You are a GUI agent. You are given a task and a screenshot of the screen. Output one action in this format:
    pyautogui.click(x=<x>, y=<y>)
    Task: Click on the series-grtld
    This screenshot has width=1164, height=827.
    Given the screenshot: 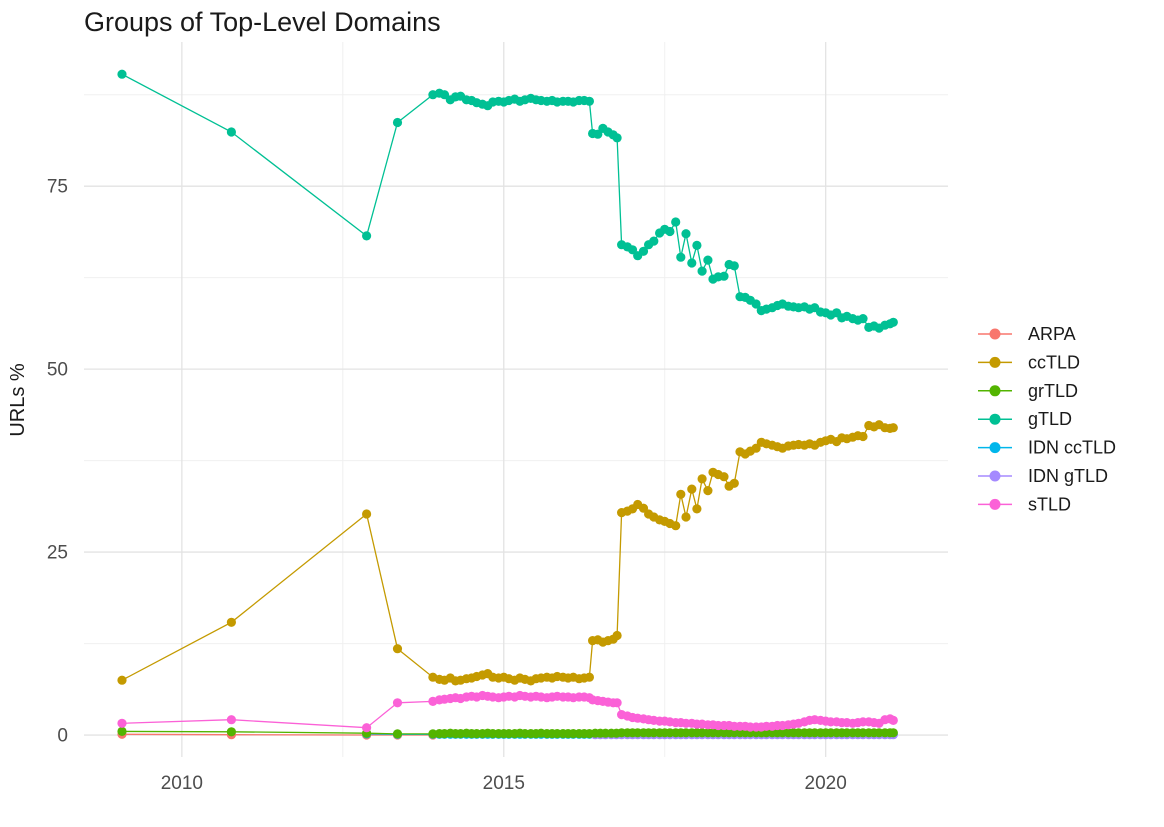 What is the action you would take?
    pyautogui.click(x=507, y=732)
    